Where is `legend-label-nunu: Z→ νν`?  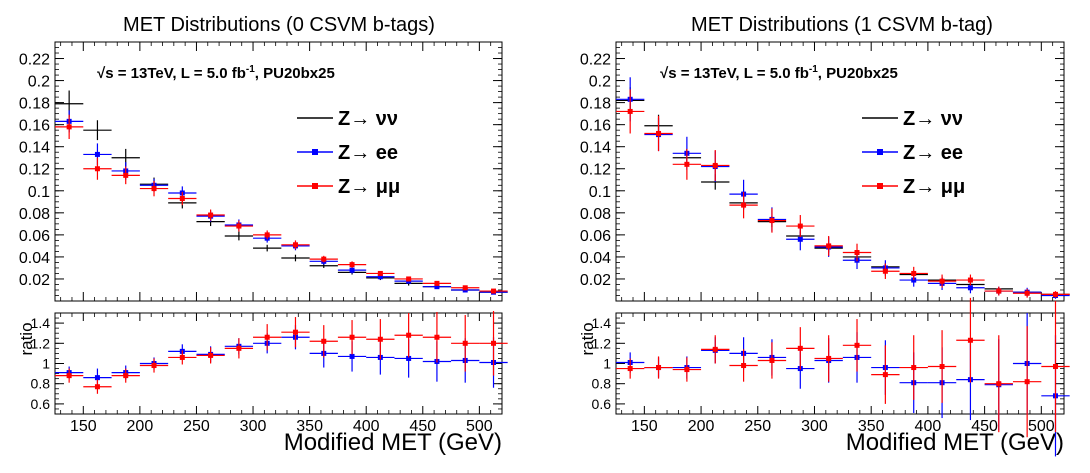 legend-label-nunu: Z→ νν is located at coordinates (368, 119).